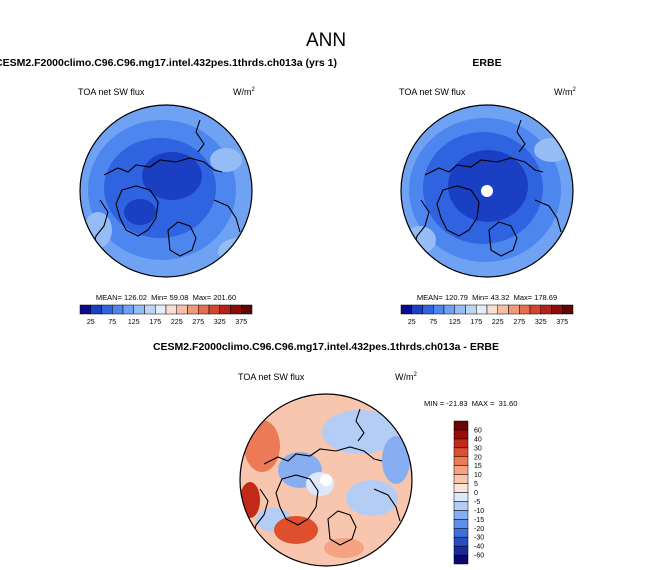  I want to click on panel-obs-map-border, so click(487, 191).